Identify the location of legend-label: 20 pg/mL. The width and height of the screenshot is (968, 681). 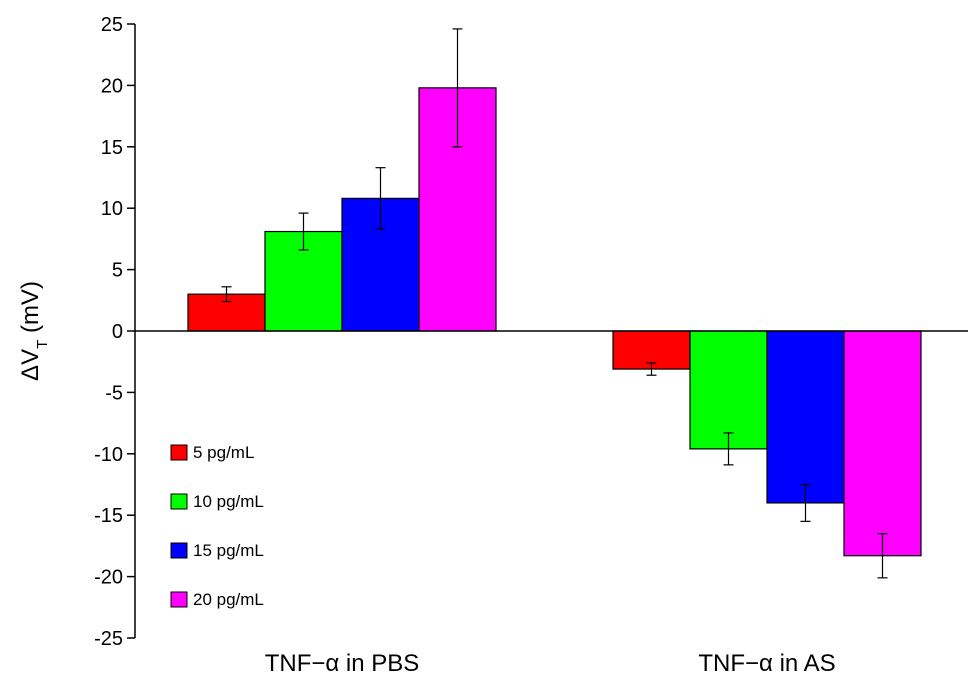
(228, 599).